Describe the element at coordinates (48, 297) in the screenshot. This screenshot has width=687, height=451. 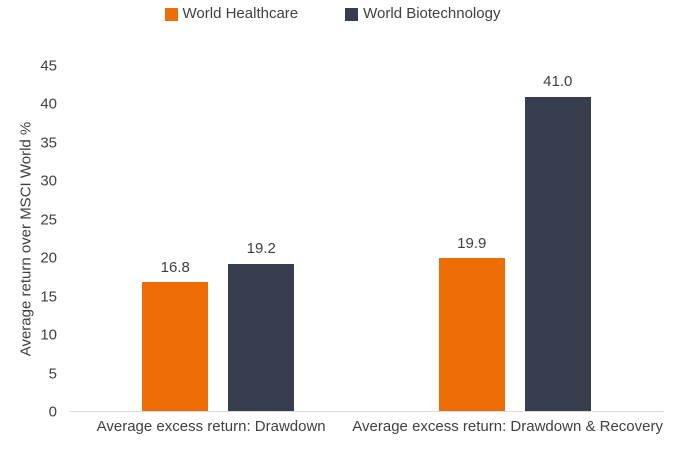
I see `y-tick-label: 15` at that location.